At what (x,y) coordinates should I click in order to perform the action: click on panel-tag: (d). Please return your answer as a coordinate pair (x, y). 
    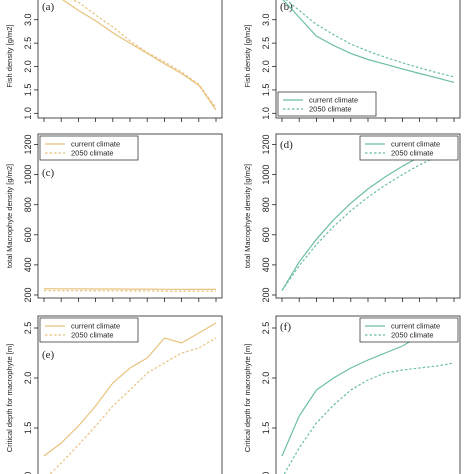
    Looking at the image, I should click on (286, 145).